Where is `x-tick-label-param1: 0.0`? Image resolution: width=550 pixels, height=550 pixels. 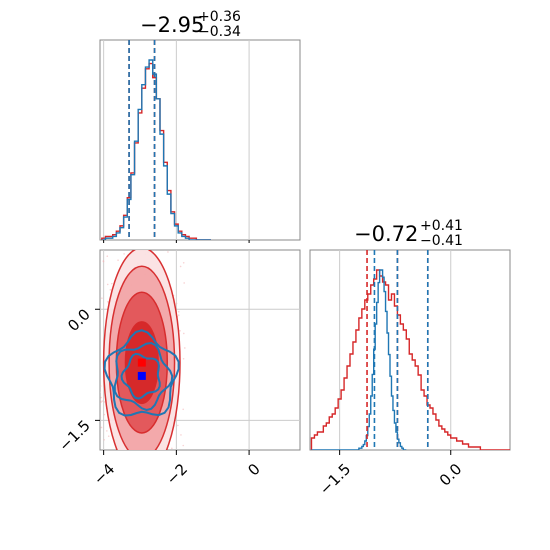 x-tick-label-param1: 0.0 is located at coordinates (451, 475).